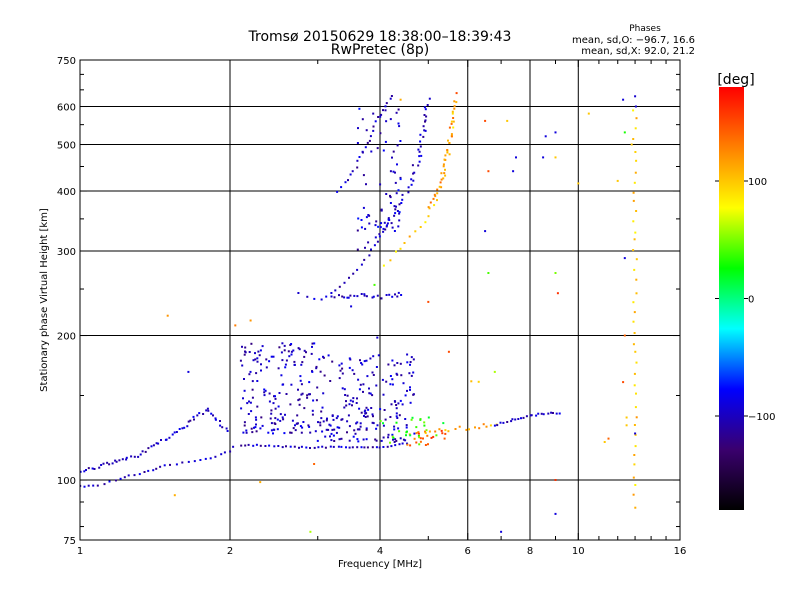 The height and width of the screenshot is (600, 800). What do you see at coordinates (66, 146) in the screenshot?
I see `y-tick-label: 500` at bounding box center [66, 146].